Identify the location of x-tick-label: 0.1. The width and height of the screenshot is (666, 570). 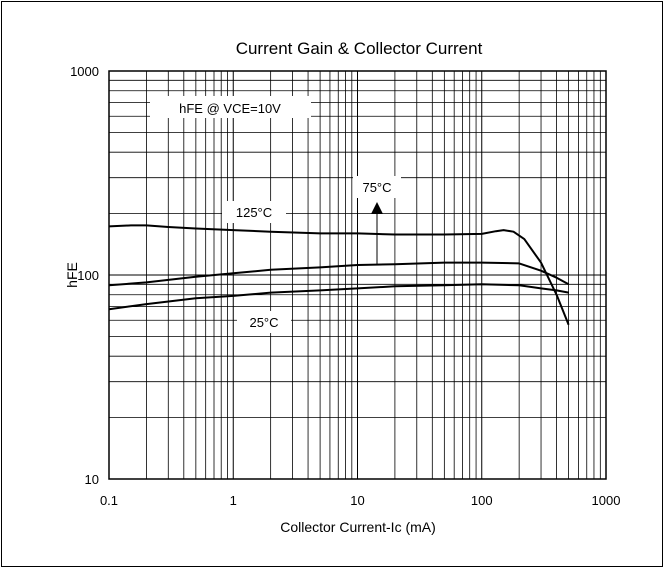
(109, 500).